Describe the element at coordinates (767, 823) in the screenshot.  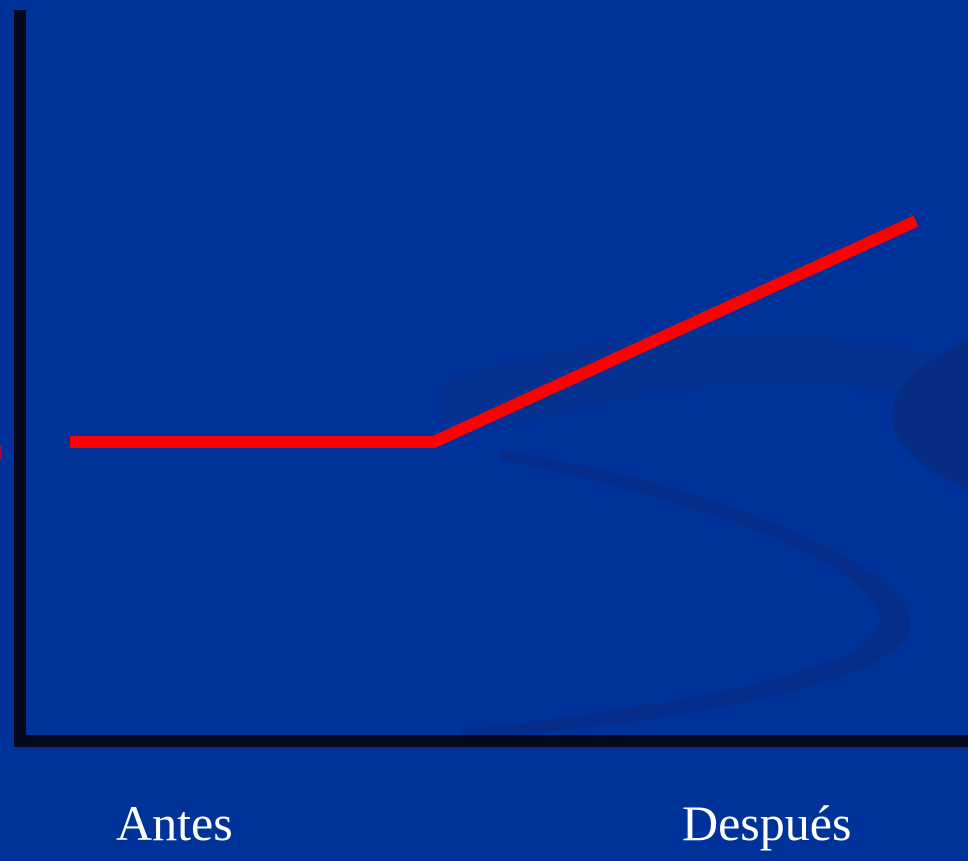
I see `x-tick-label-despues: Después` at that location.